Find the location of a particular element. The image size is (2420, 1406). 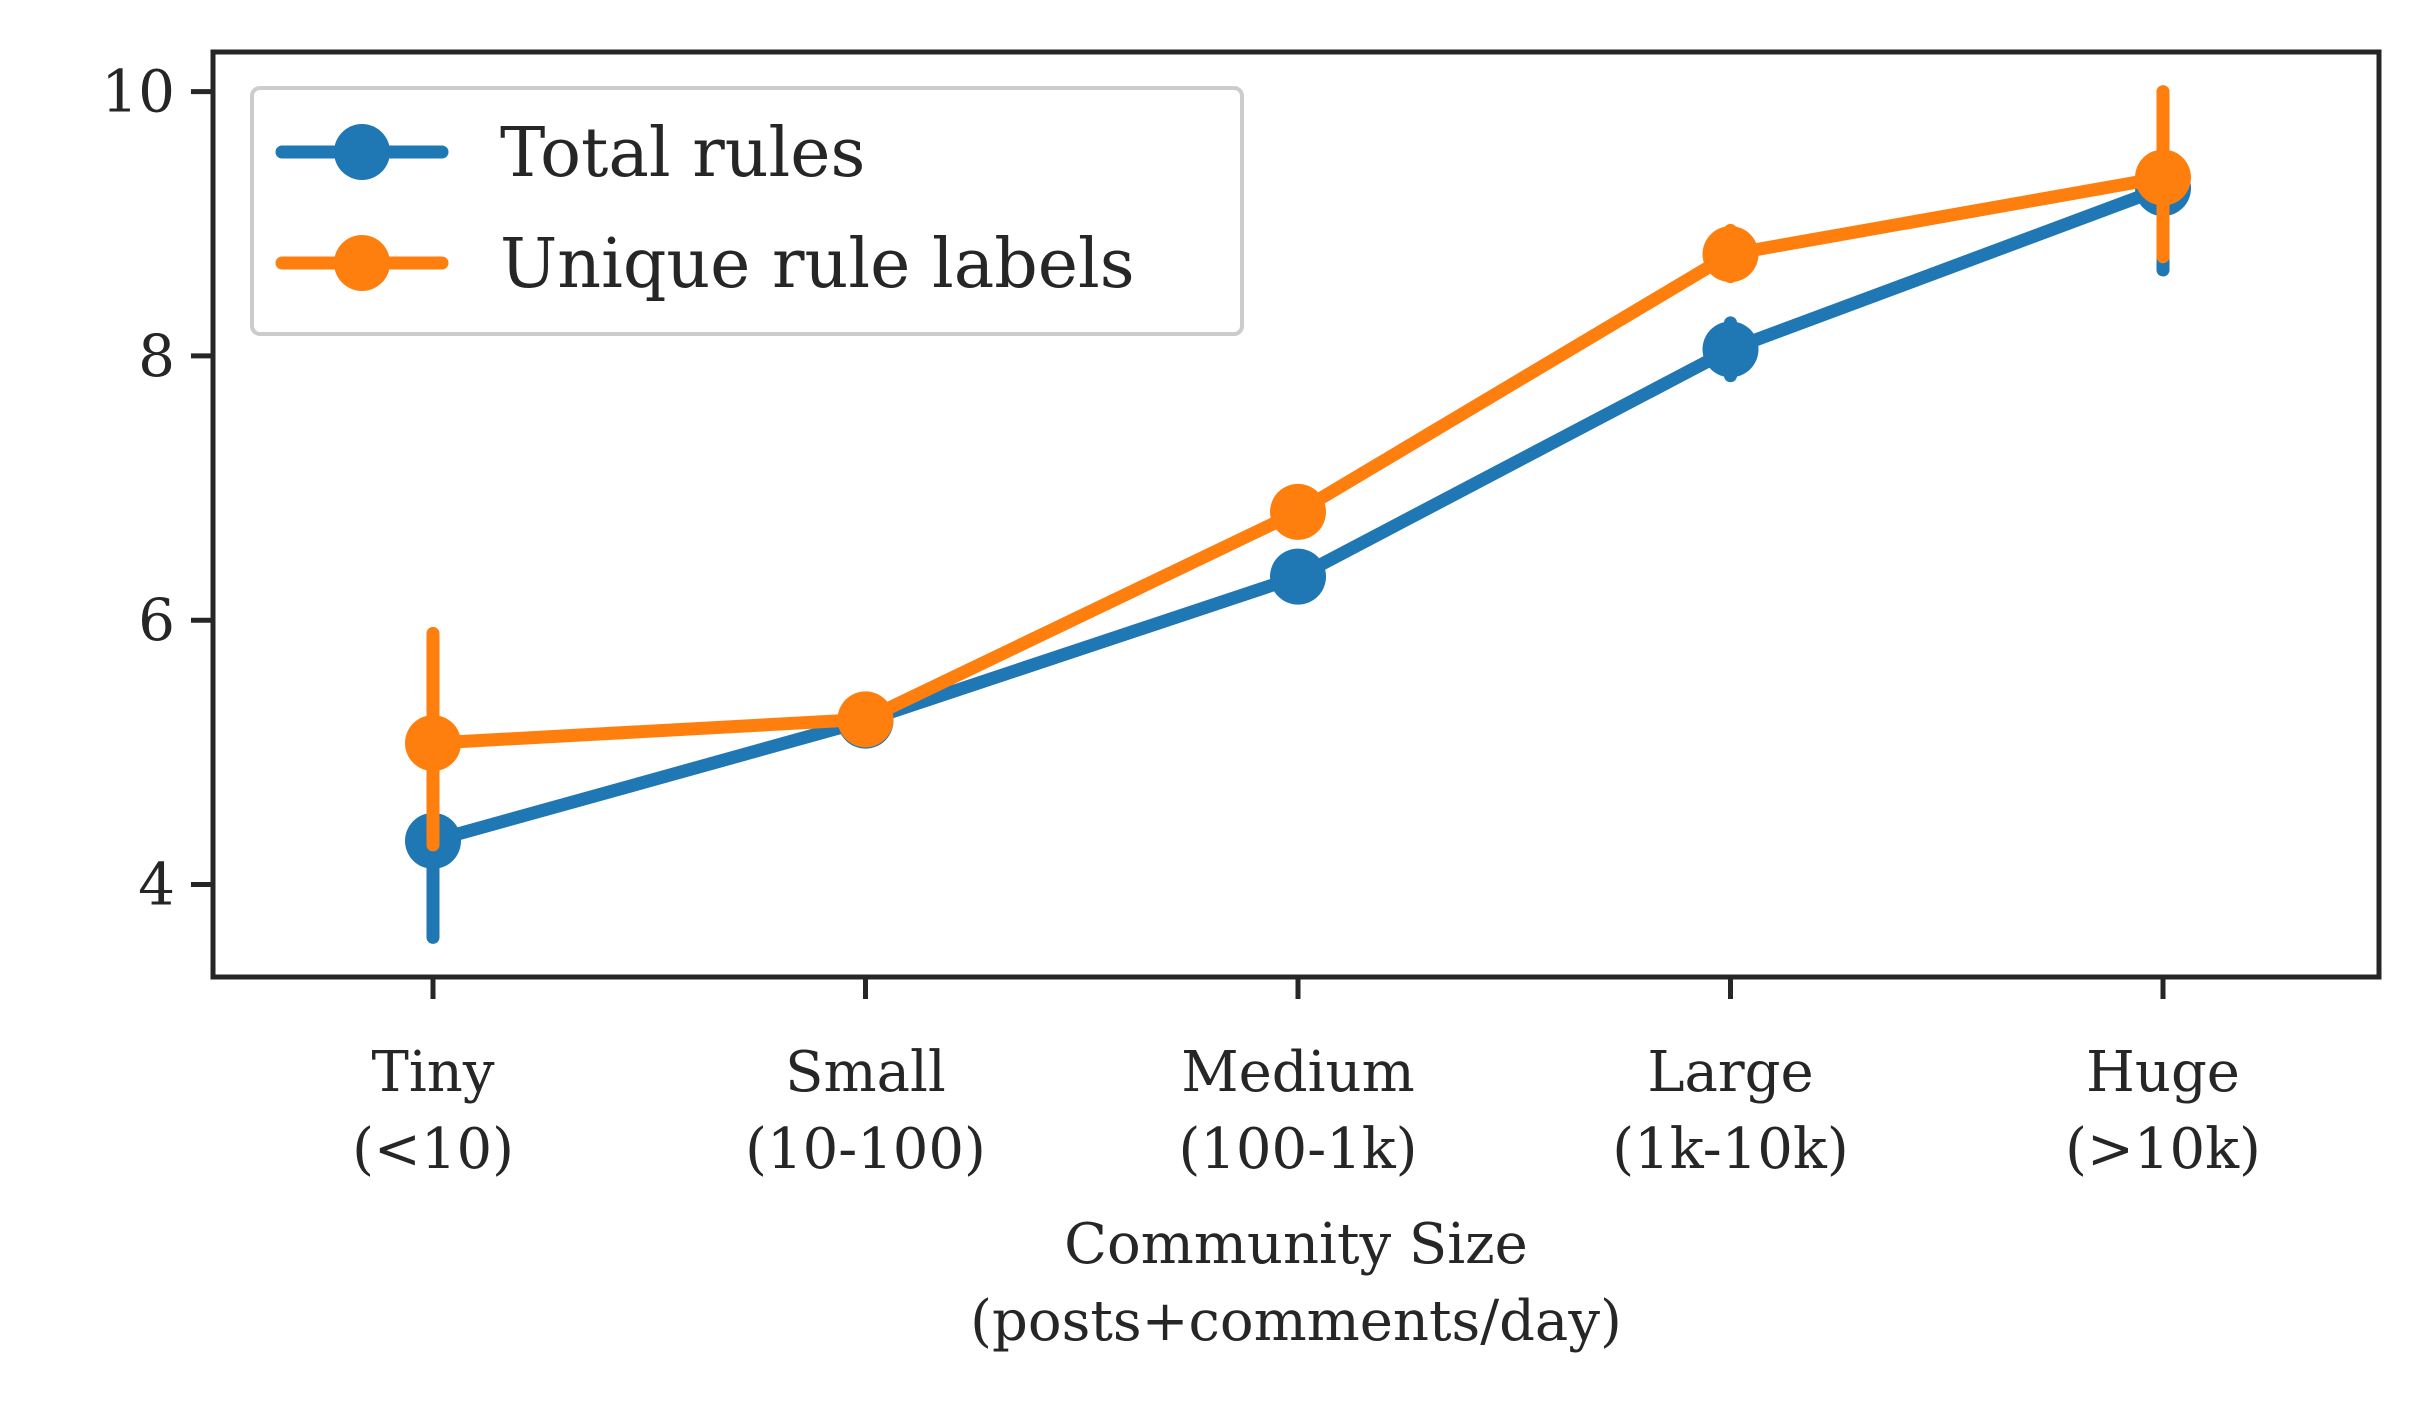

x-axis-label-line-1: Community Size is located at coordinates (1296, 1244).